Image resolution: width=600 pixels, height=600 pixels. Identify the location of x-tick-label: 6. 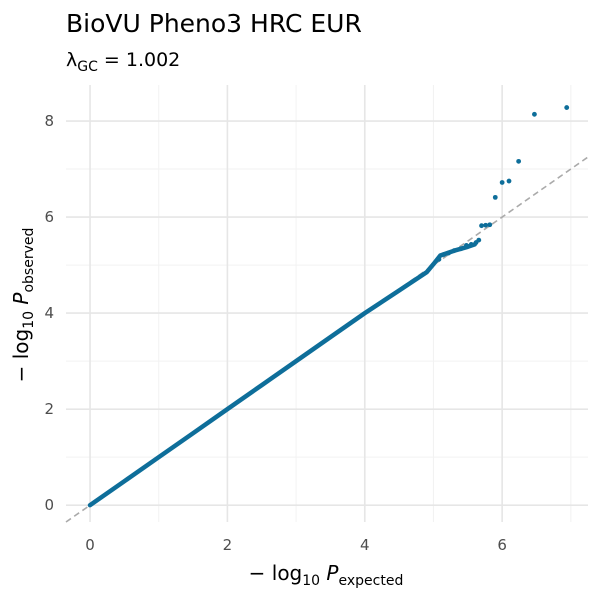
(502, 545).